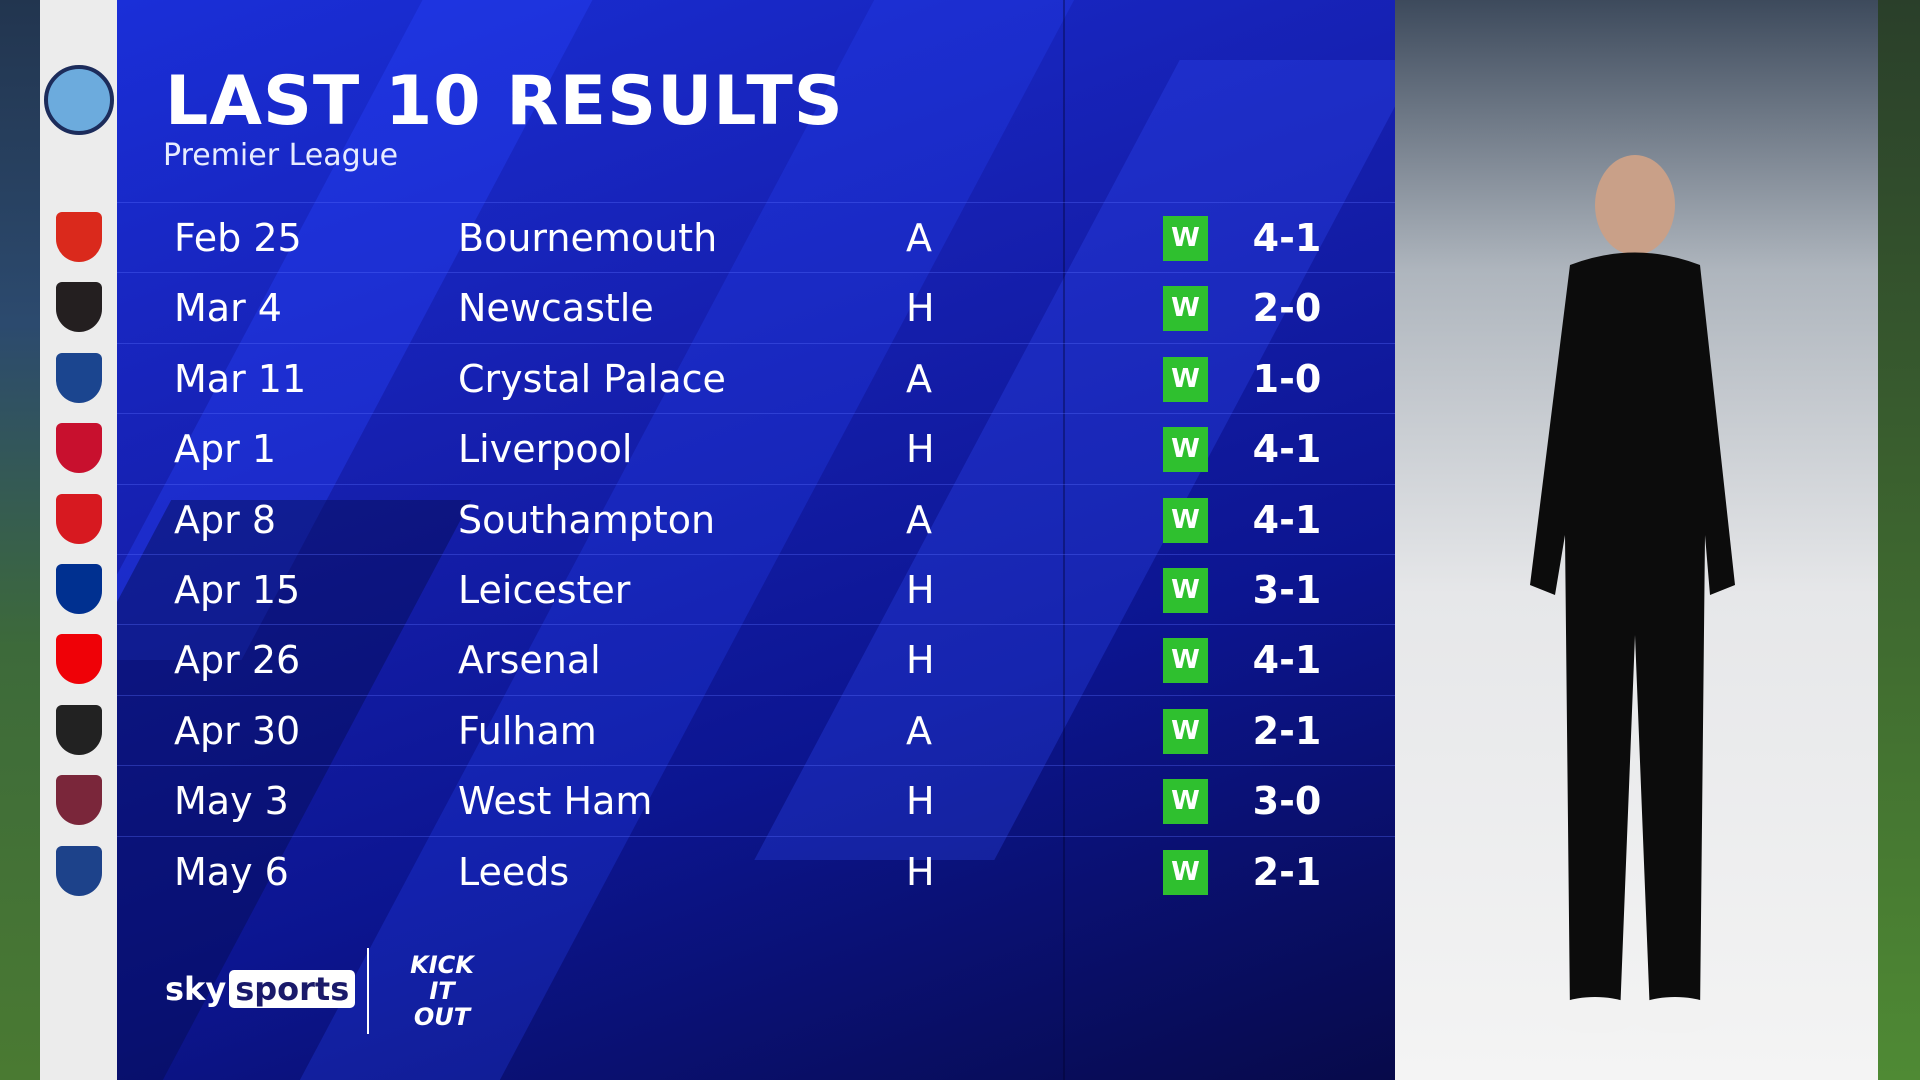 This screenshot has width=1920, height=1080. What do you see at coordinates (544, 590) in the screenshot?
I see `opponent-name: Leicester` at bounding box center [544, 590].